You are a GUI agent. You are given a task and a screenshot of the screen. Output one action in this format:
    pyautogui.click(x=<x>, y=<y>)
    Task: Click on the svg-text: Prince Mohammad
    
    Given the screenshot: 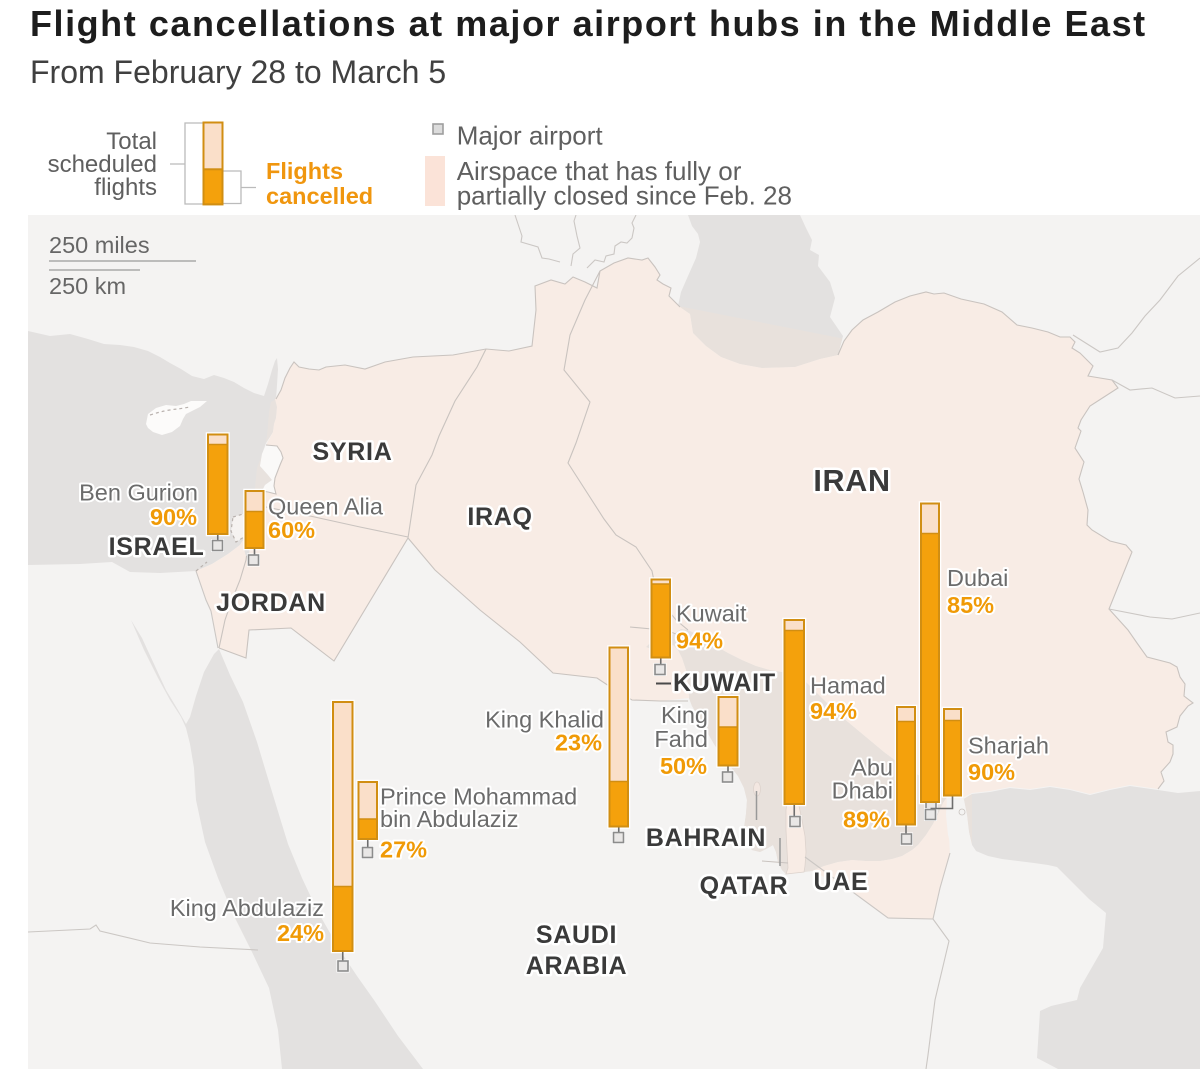 What is the action you would take?
    pyautogui.click(x=478, y=797)
    